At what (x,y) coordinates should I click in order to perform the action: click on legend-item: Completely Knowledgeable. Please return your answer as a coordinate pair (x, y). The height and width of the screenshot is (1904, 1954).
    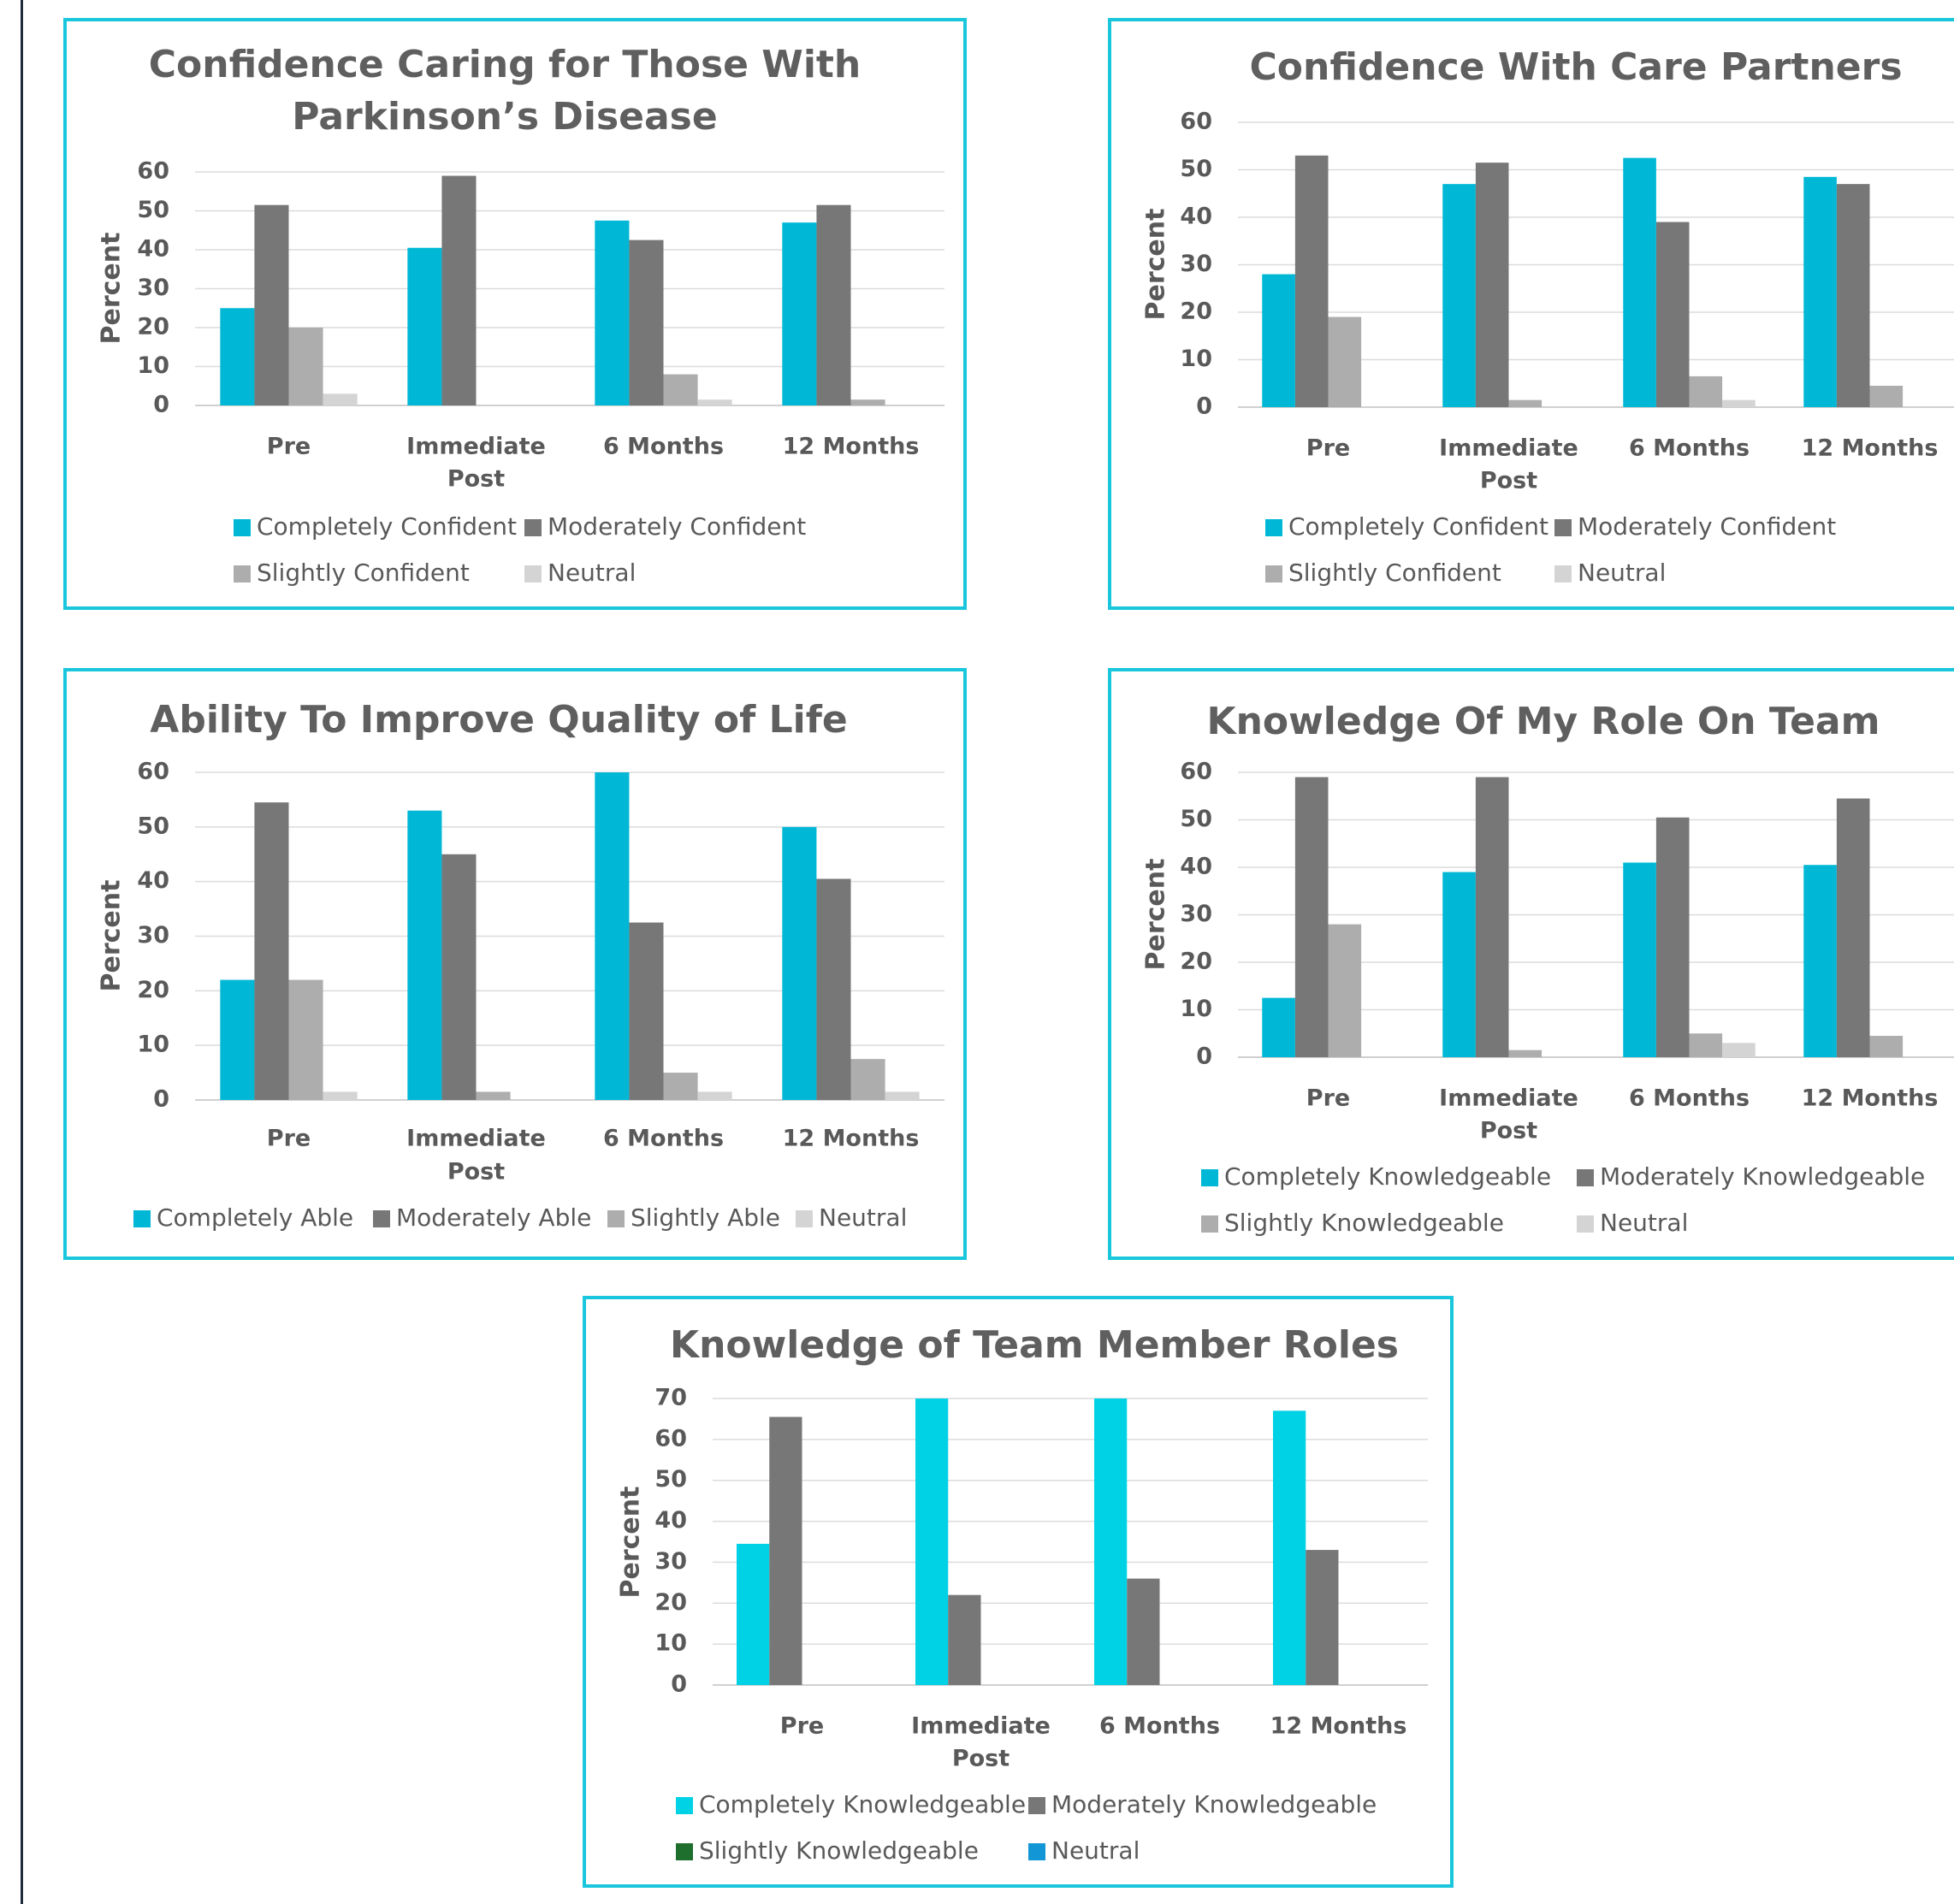
    Looking at the image, I should click on (862, 1804).